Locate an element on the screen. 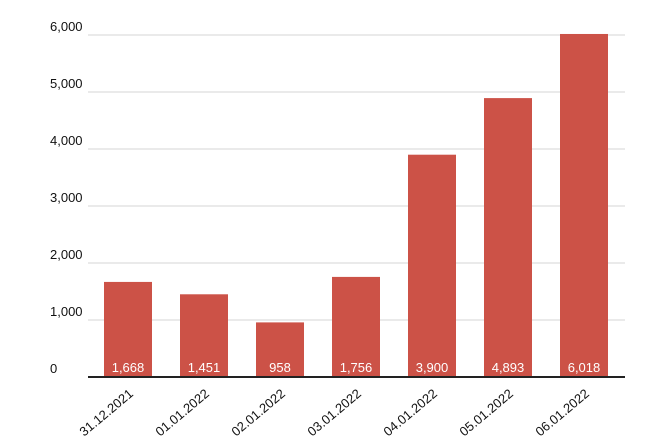 This screenshot has width=670, height=447. x-tick-label: 04.01.2022 is located at coordinates (409, 412).